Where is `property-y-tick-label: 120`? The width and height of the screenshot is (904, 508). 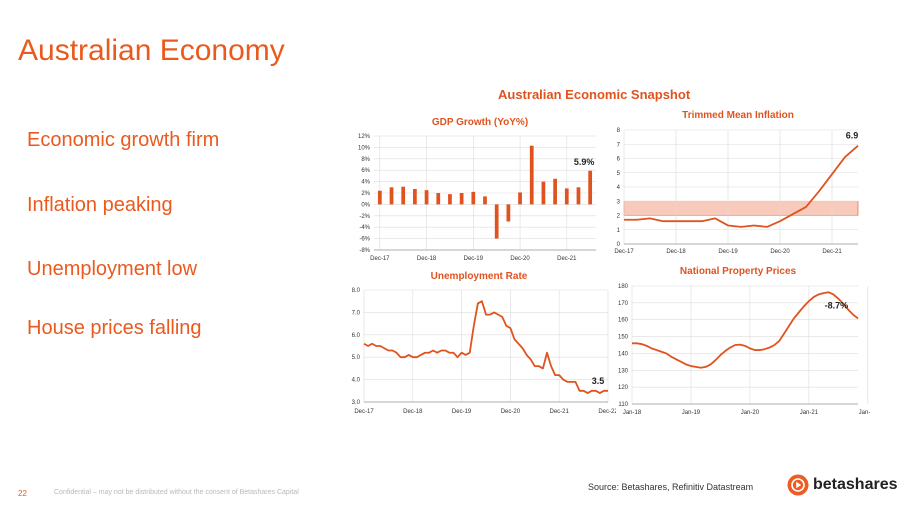
property-y-tick-label: 120 is located at coordinates (623, 388).